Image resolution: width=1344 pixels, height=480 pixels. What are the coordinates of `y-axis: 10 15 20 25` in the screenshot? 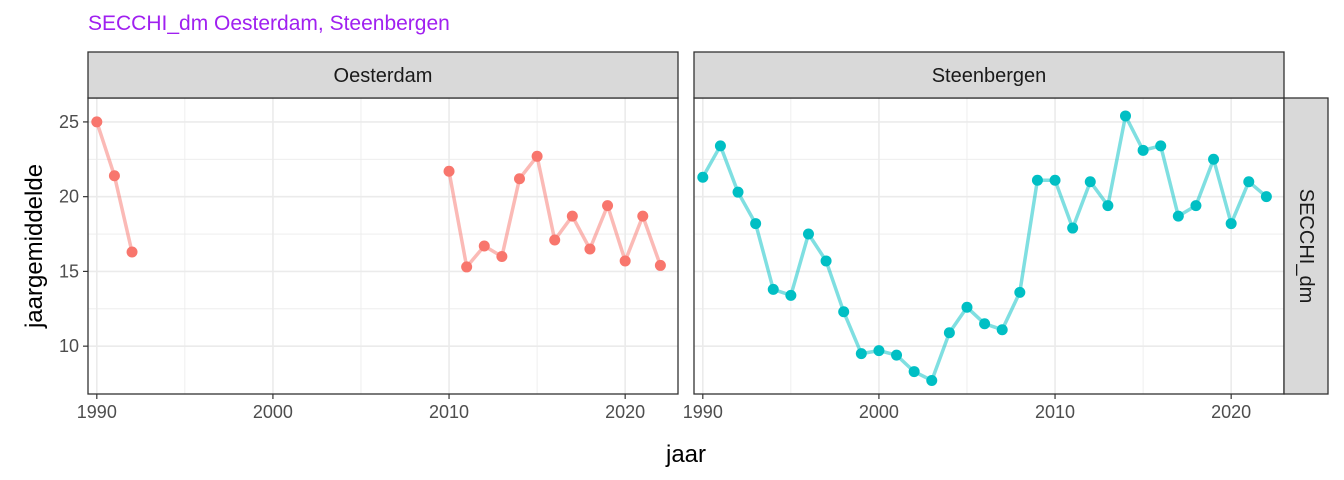 It's located at (73, 234).